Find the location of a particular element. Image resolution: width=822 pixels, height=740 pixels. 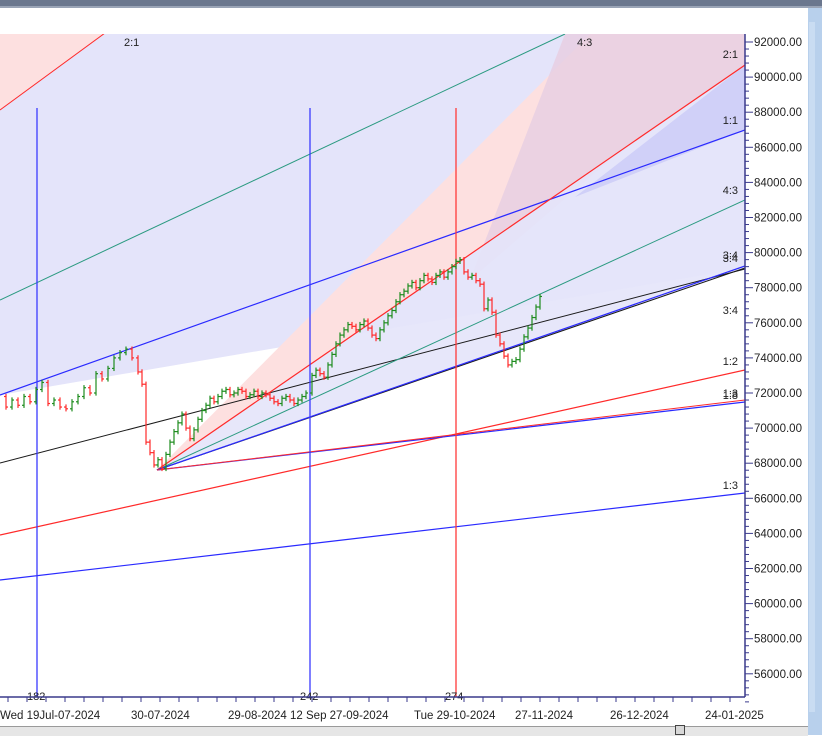

ratio-label: 2:1 is located at coordinates (730, 55).